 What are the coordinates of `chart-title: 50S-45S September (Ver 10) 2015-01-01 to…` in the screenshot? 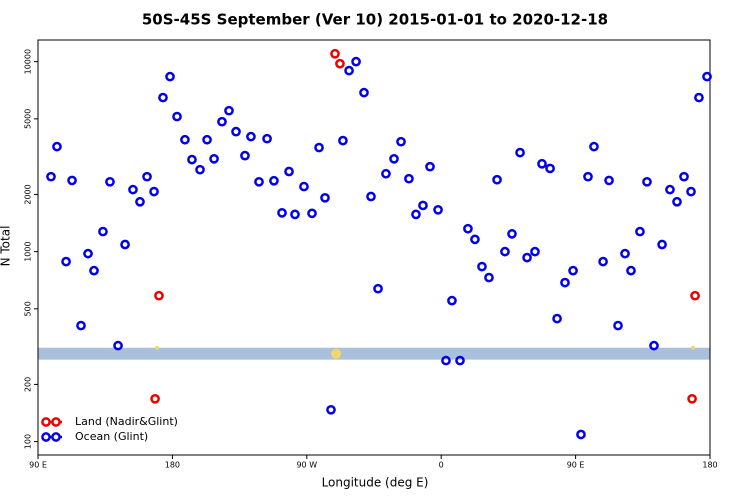 It's located at (375, 20).